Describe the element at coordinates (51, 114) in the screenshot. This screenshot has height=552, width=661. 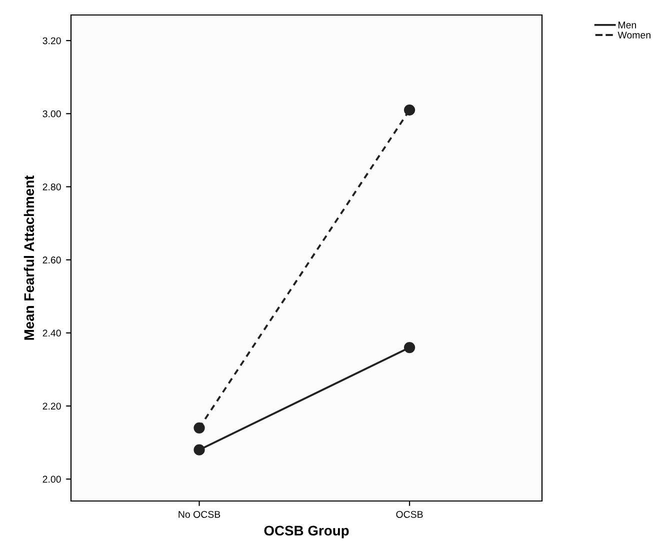
I see `y-tick-label: 3.00` at that location.